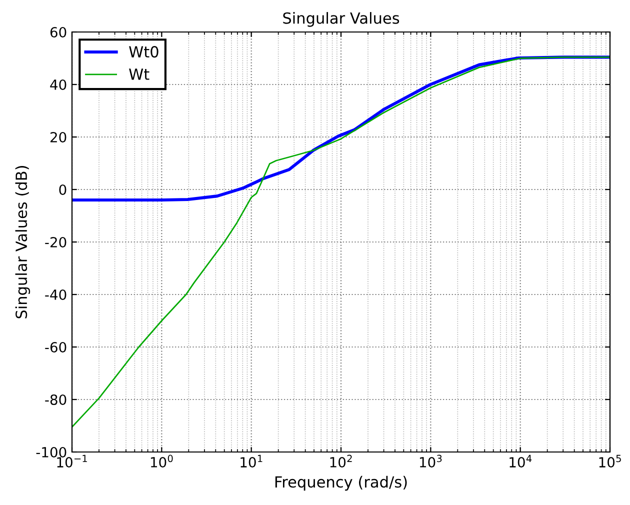  I want to click on chart-title: Singular Values, so click(341, 19).